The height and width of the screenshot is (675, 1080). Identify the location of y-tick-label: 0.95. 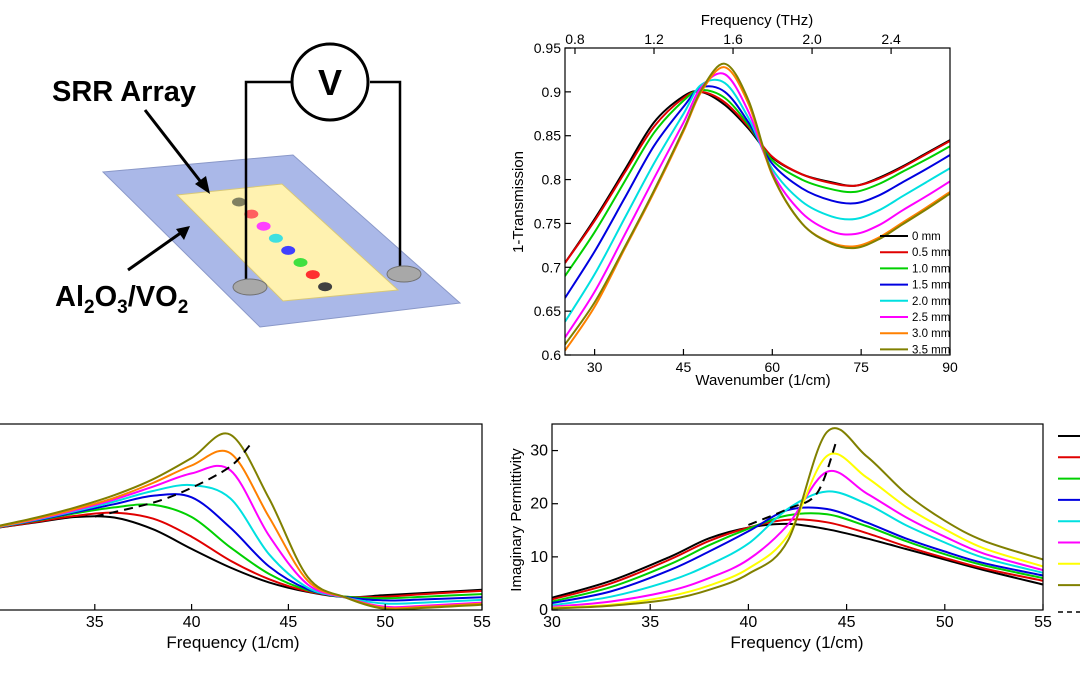
(547, 48).